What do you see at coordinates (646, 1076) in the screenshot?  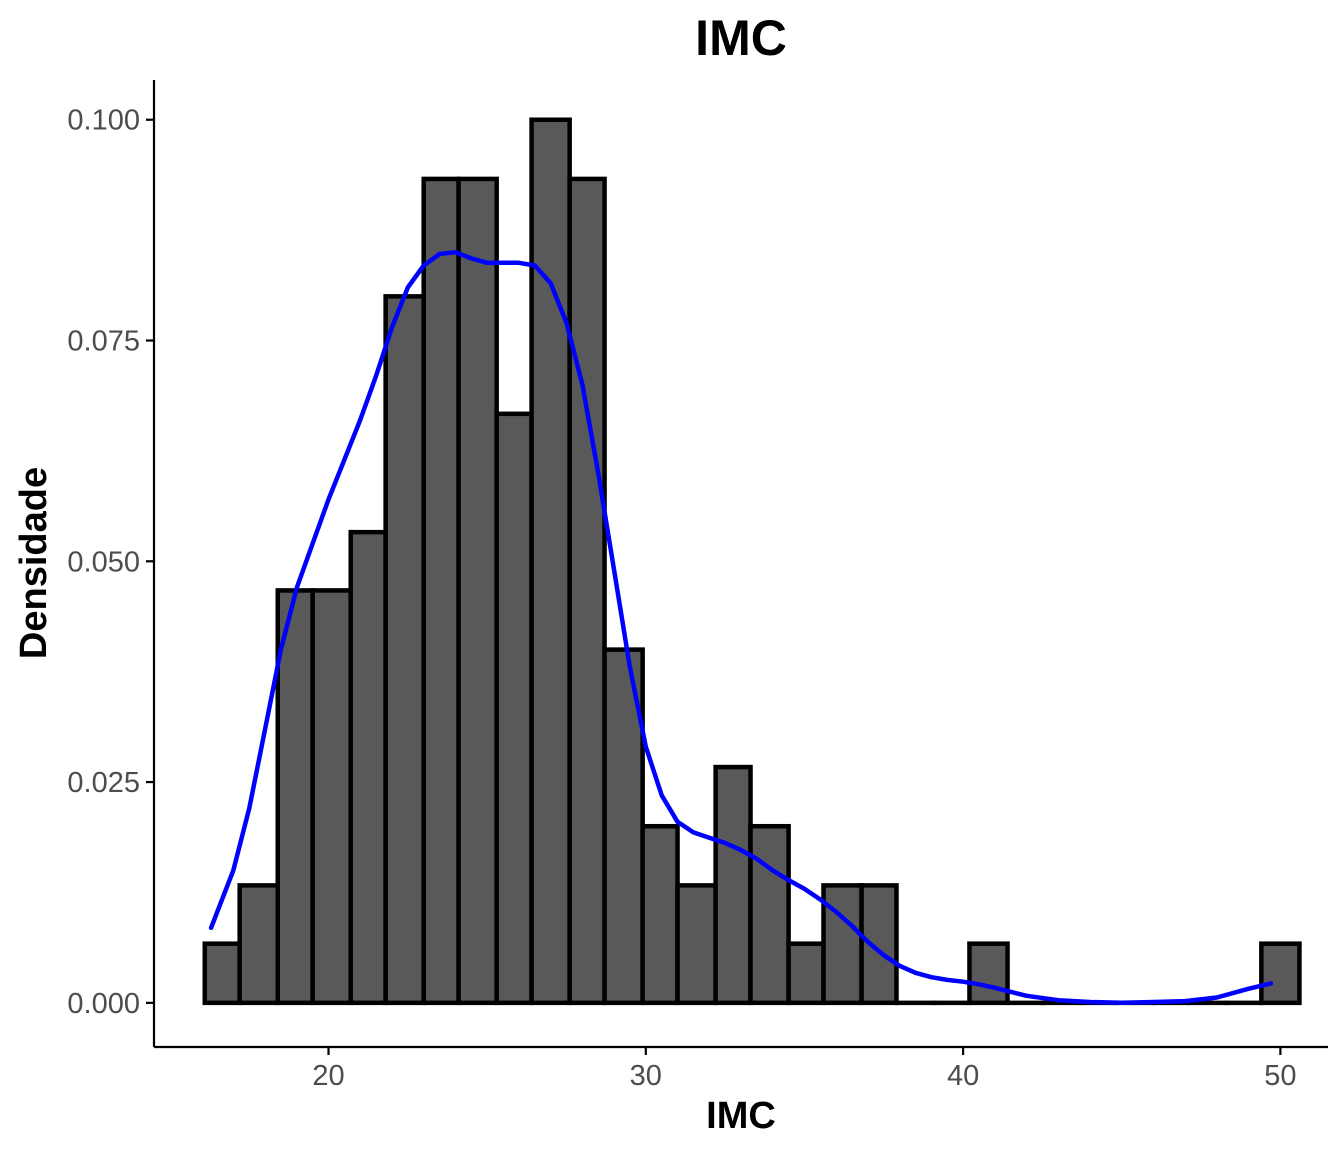 I see `x-tick-label: 30` at bounding box center [646, 1076].